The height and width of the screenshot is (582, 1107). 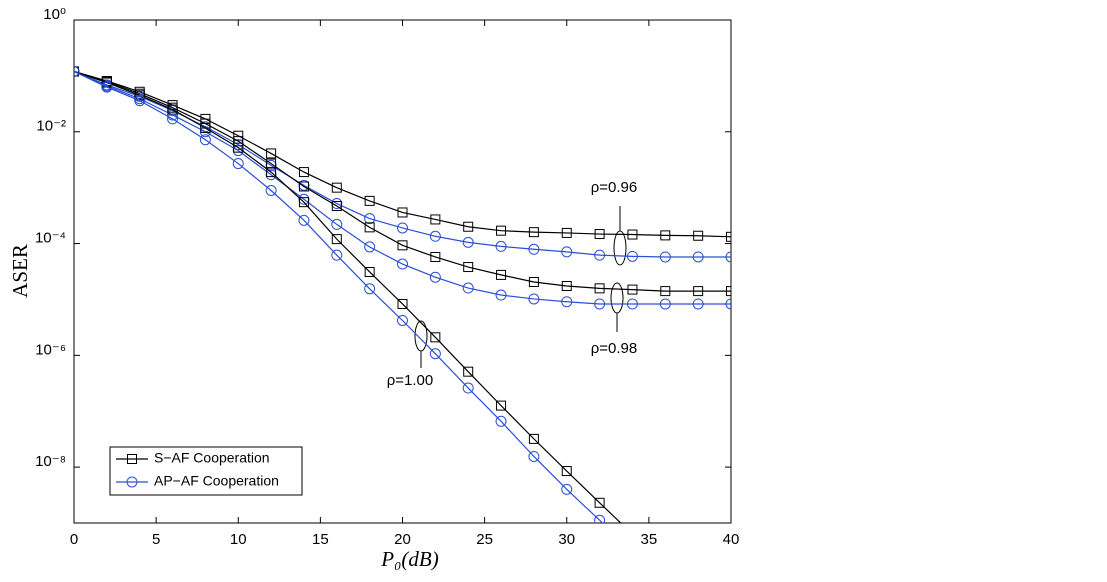 I want to click on legend-label: S−AF Cooperation, so click(x=212, y=458).